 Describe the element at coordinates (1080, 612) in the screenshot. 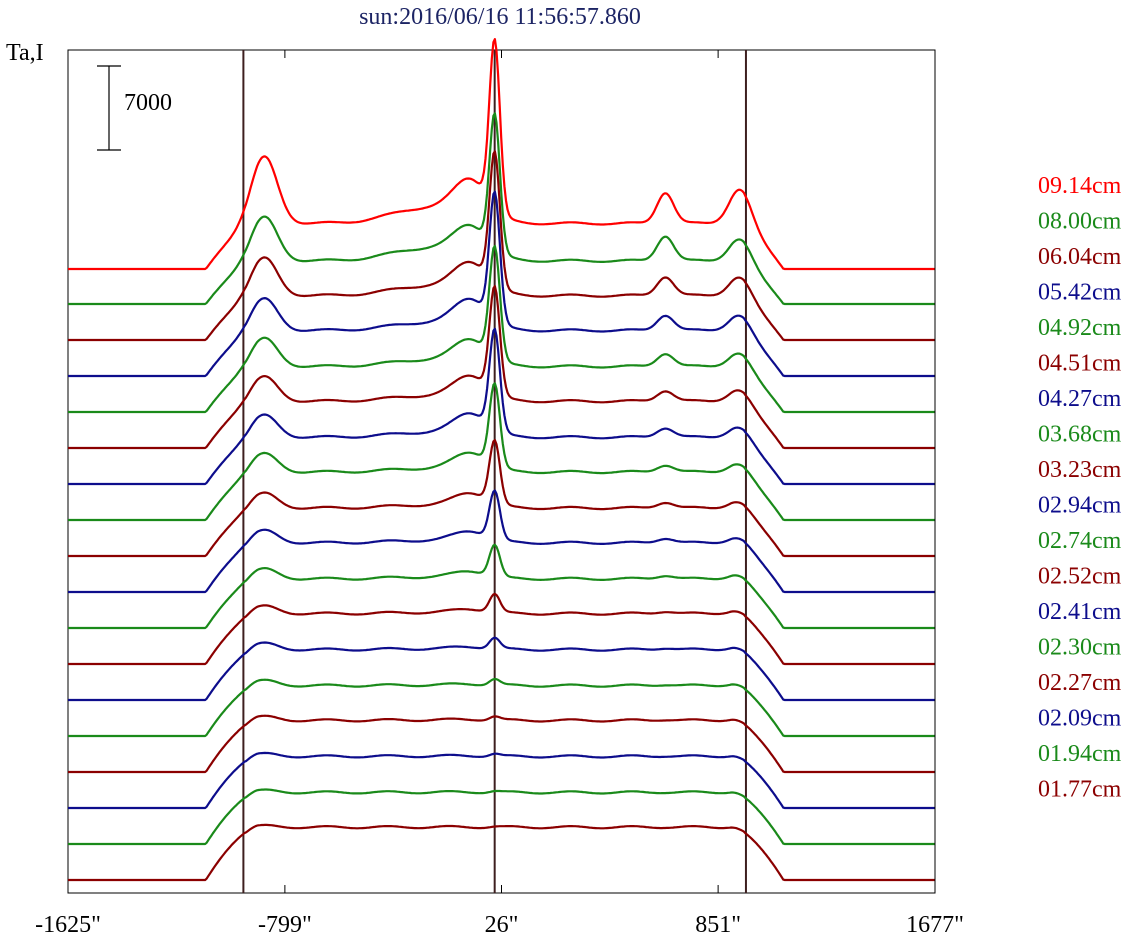

I see `legend-entry: 02.41cm` at that location.